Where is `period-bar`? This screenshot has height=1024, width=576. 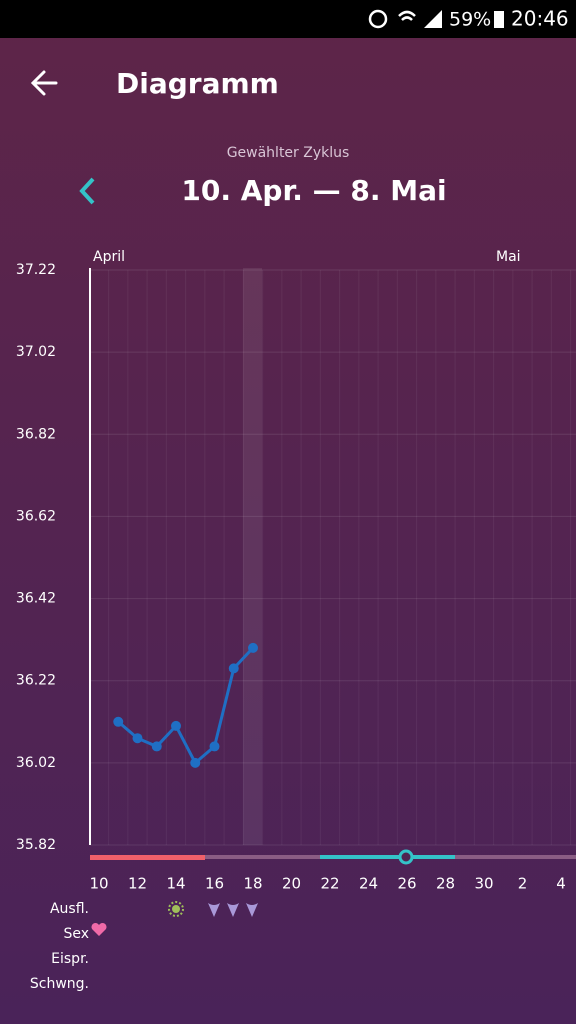 period-bar is located at coordinates (147, 857).